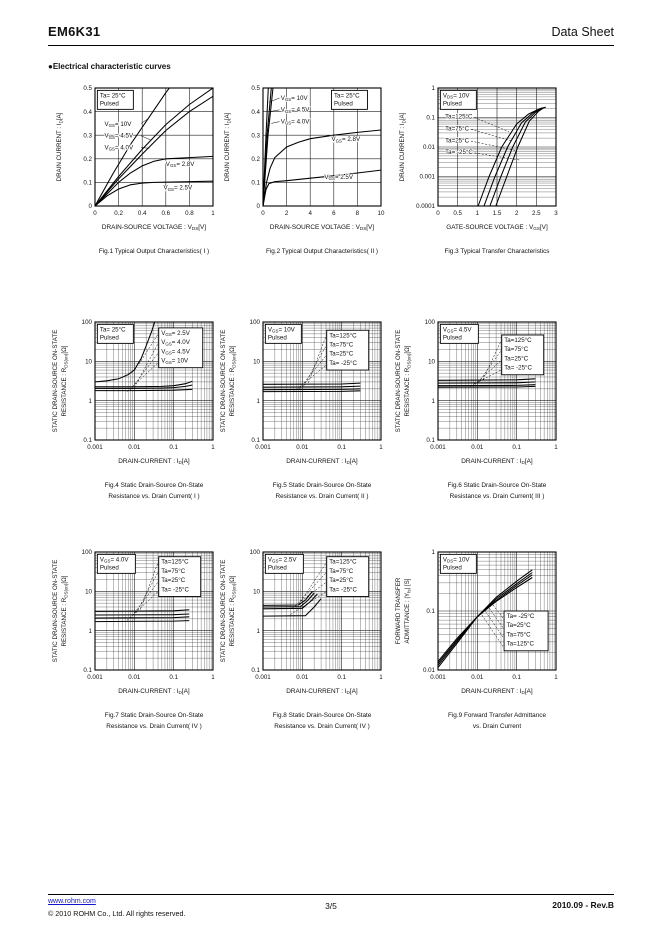 This screenshot has width=662, height=936. What do you see at coordinates (59, 146) in the screenshot?
I see `svg-text: DRAIN CURRENT : ID[A]` at bounding box center [59, 146].